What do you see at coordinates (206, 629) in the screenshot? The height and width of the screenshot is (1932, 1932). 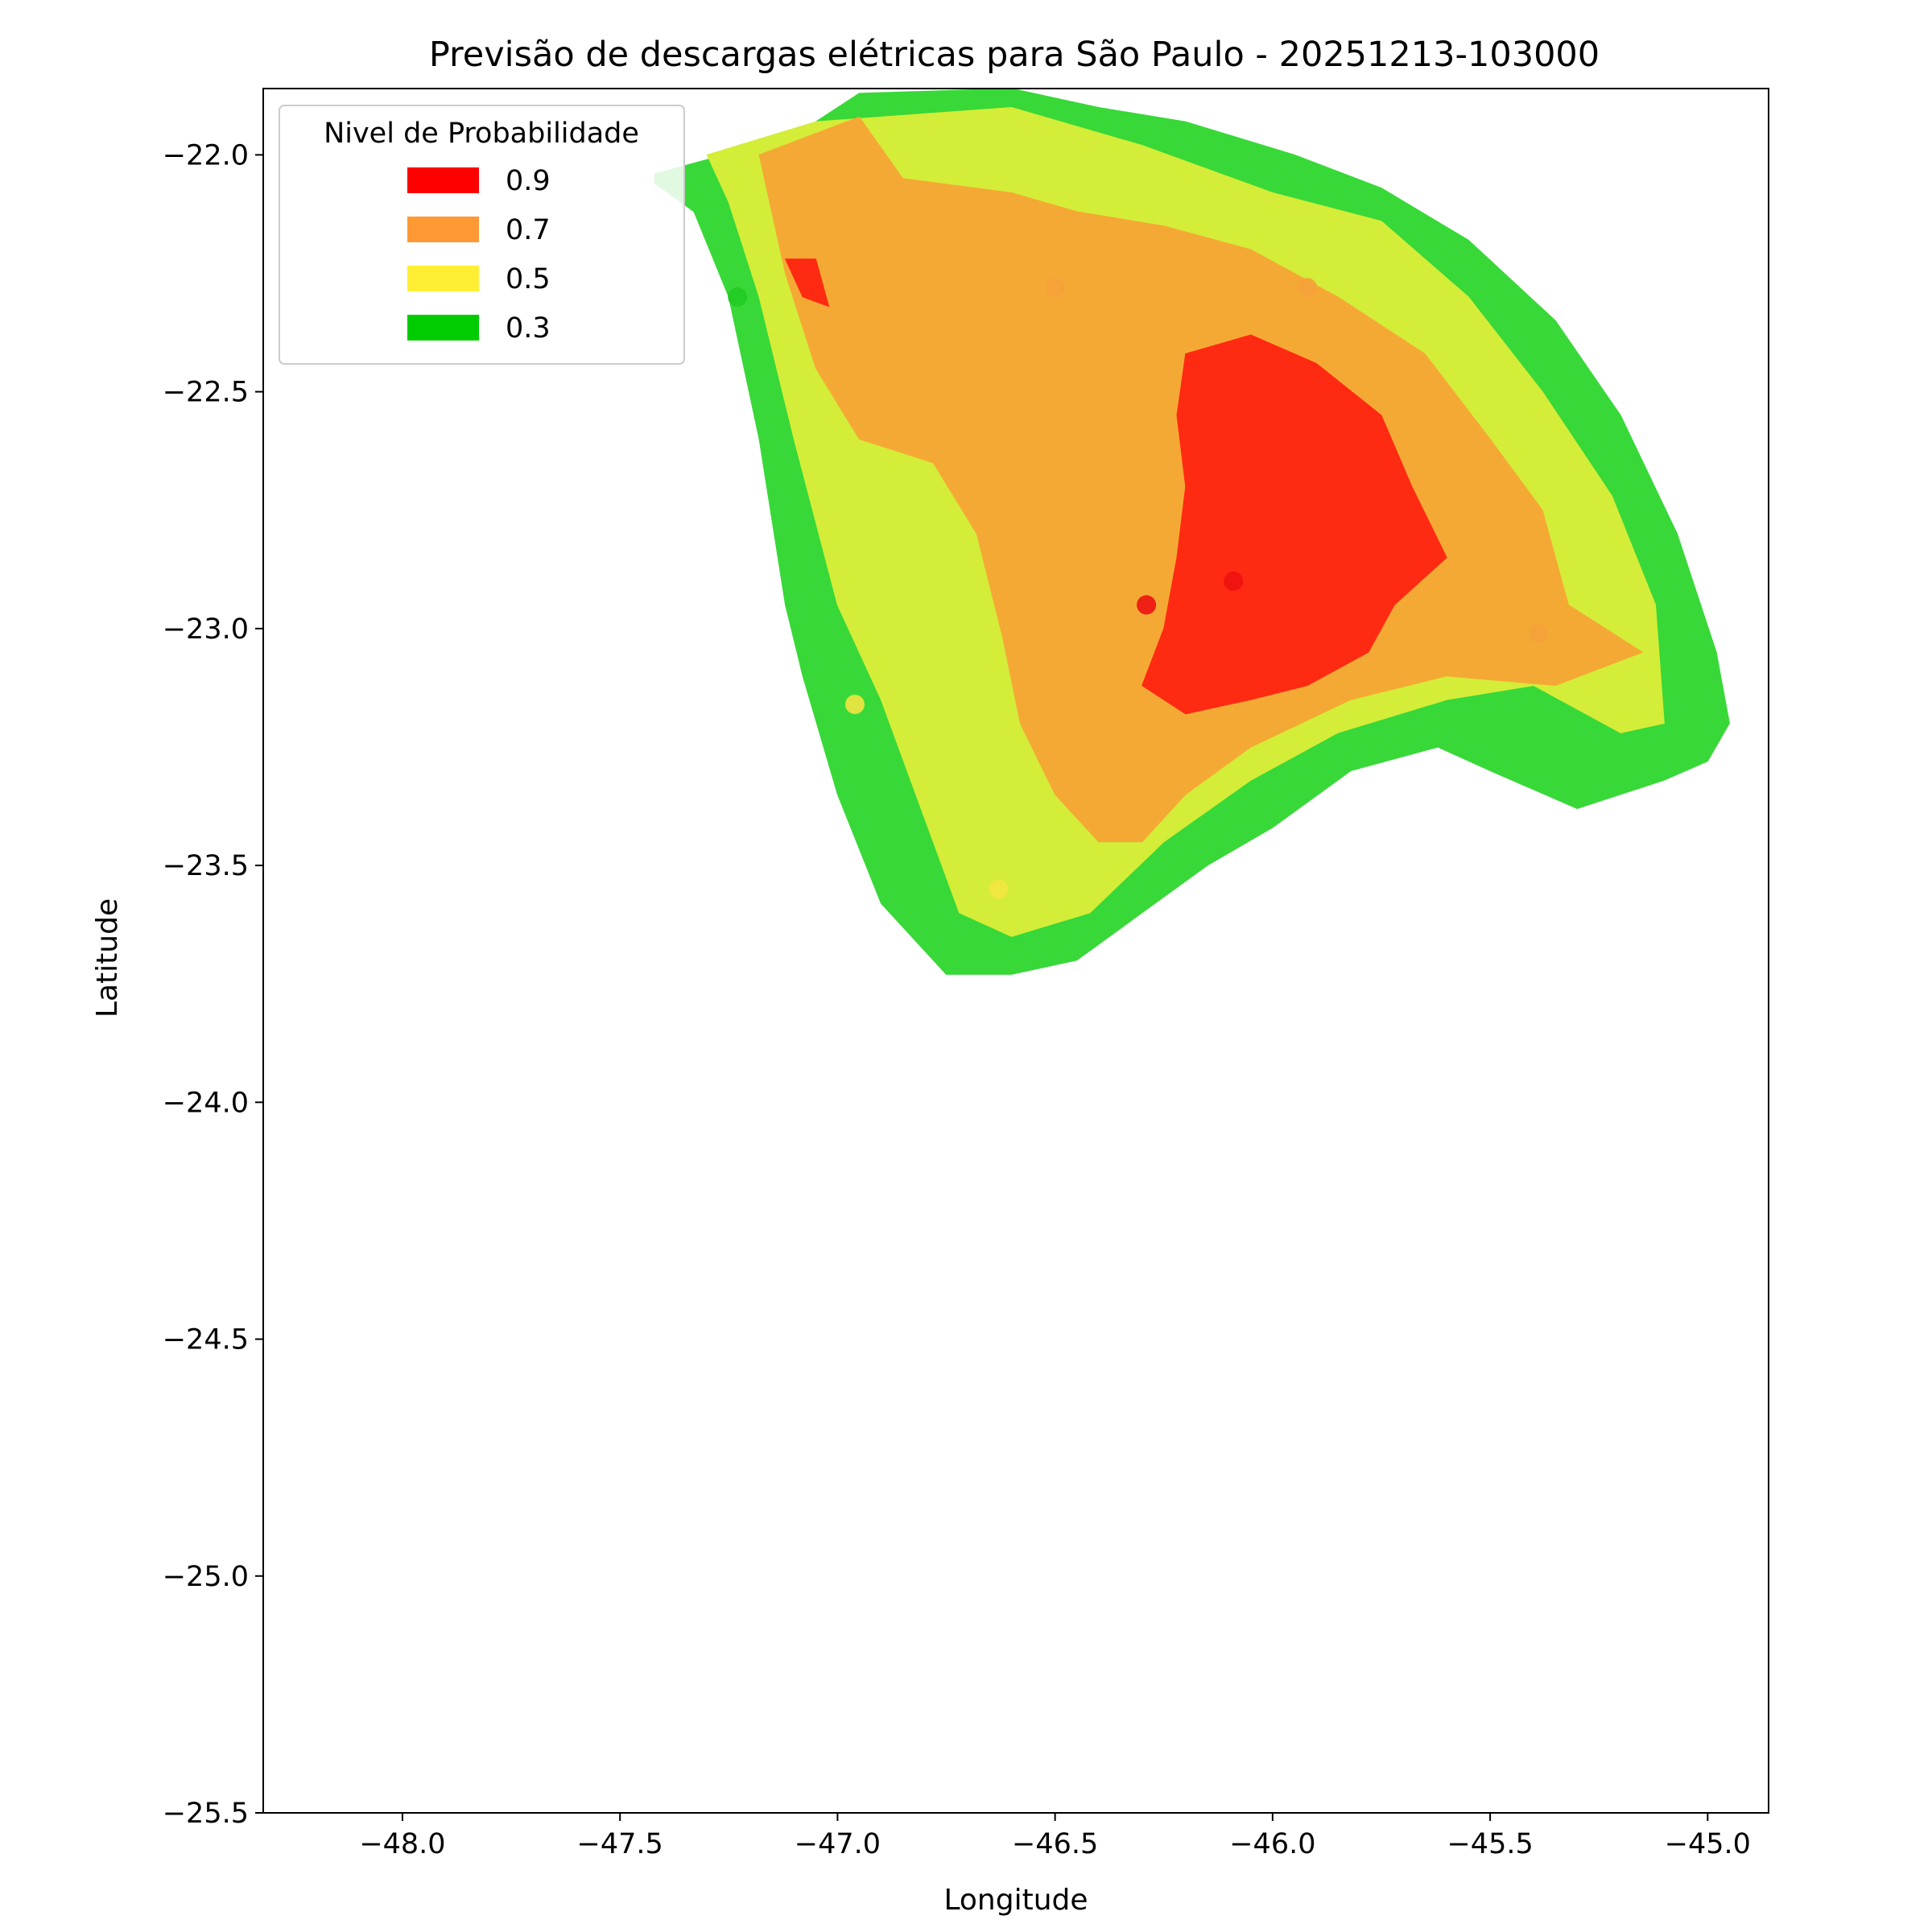 I see `y-tick-label: −23.0` at bounding box center [206, 629].